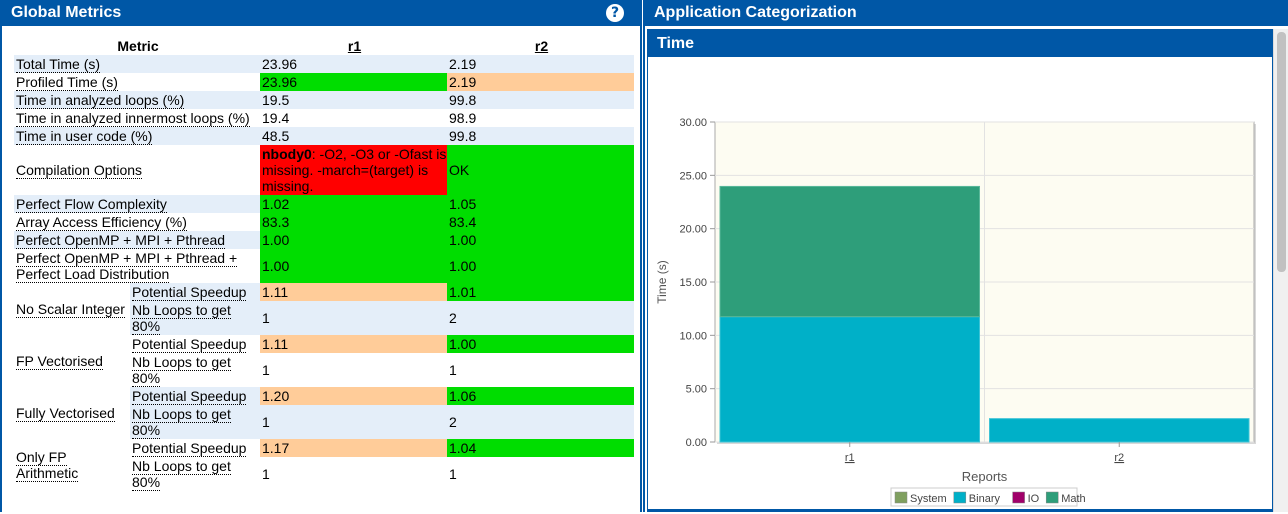 The image size is (1288, 514). Describe the element at coordinates (324, 474) in the screenshot. I see `table-row: Nb Loops to get 80% 1 1` at that location.